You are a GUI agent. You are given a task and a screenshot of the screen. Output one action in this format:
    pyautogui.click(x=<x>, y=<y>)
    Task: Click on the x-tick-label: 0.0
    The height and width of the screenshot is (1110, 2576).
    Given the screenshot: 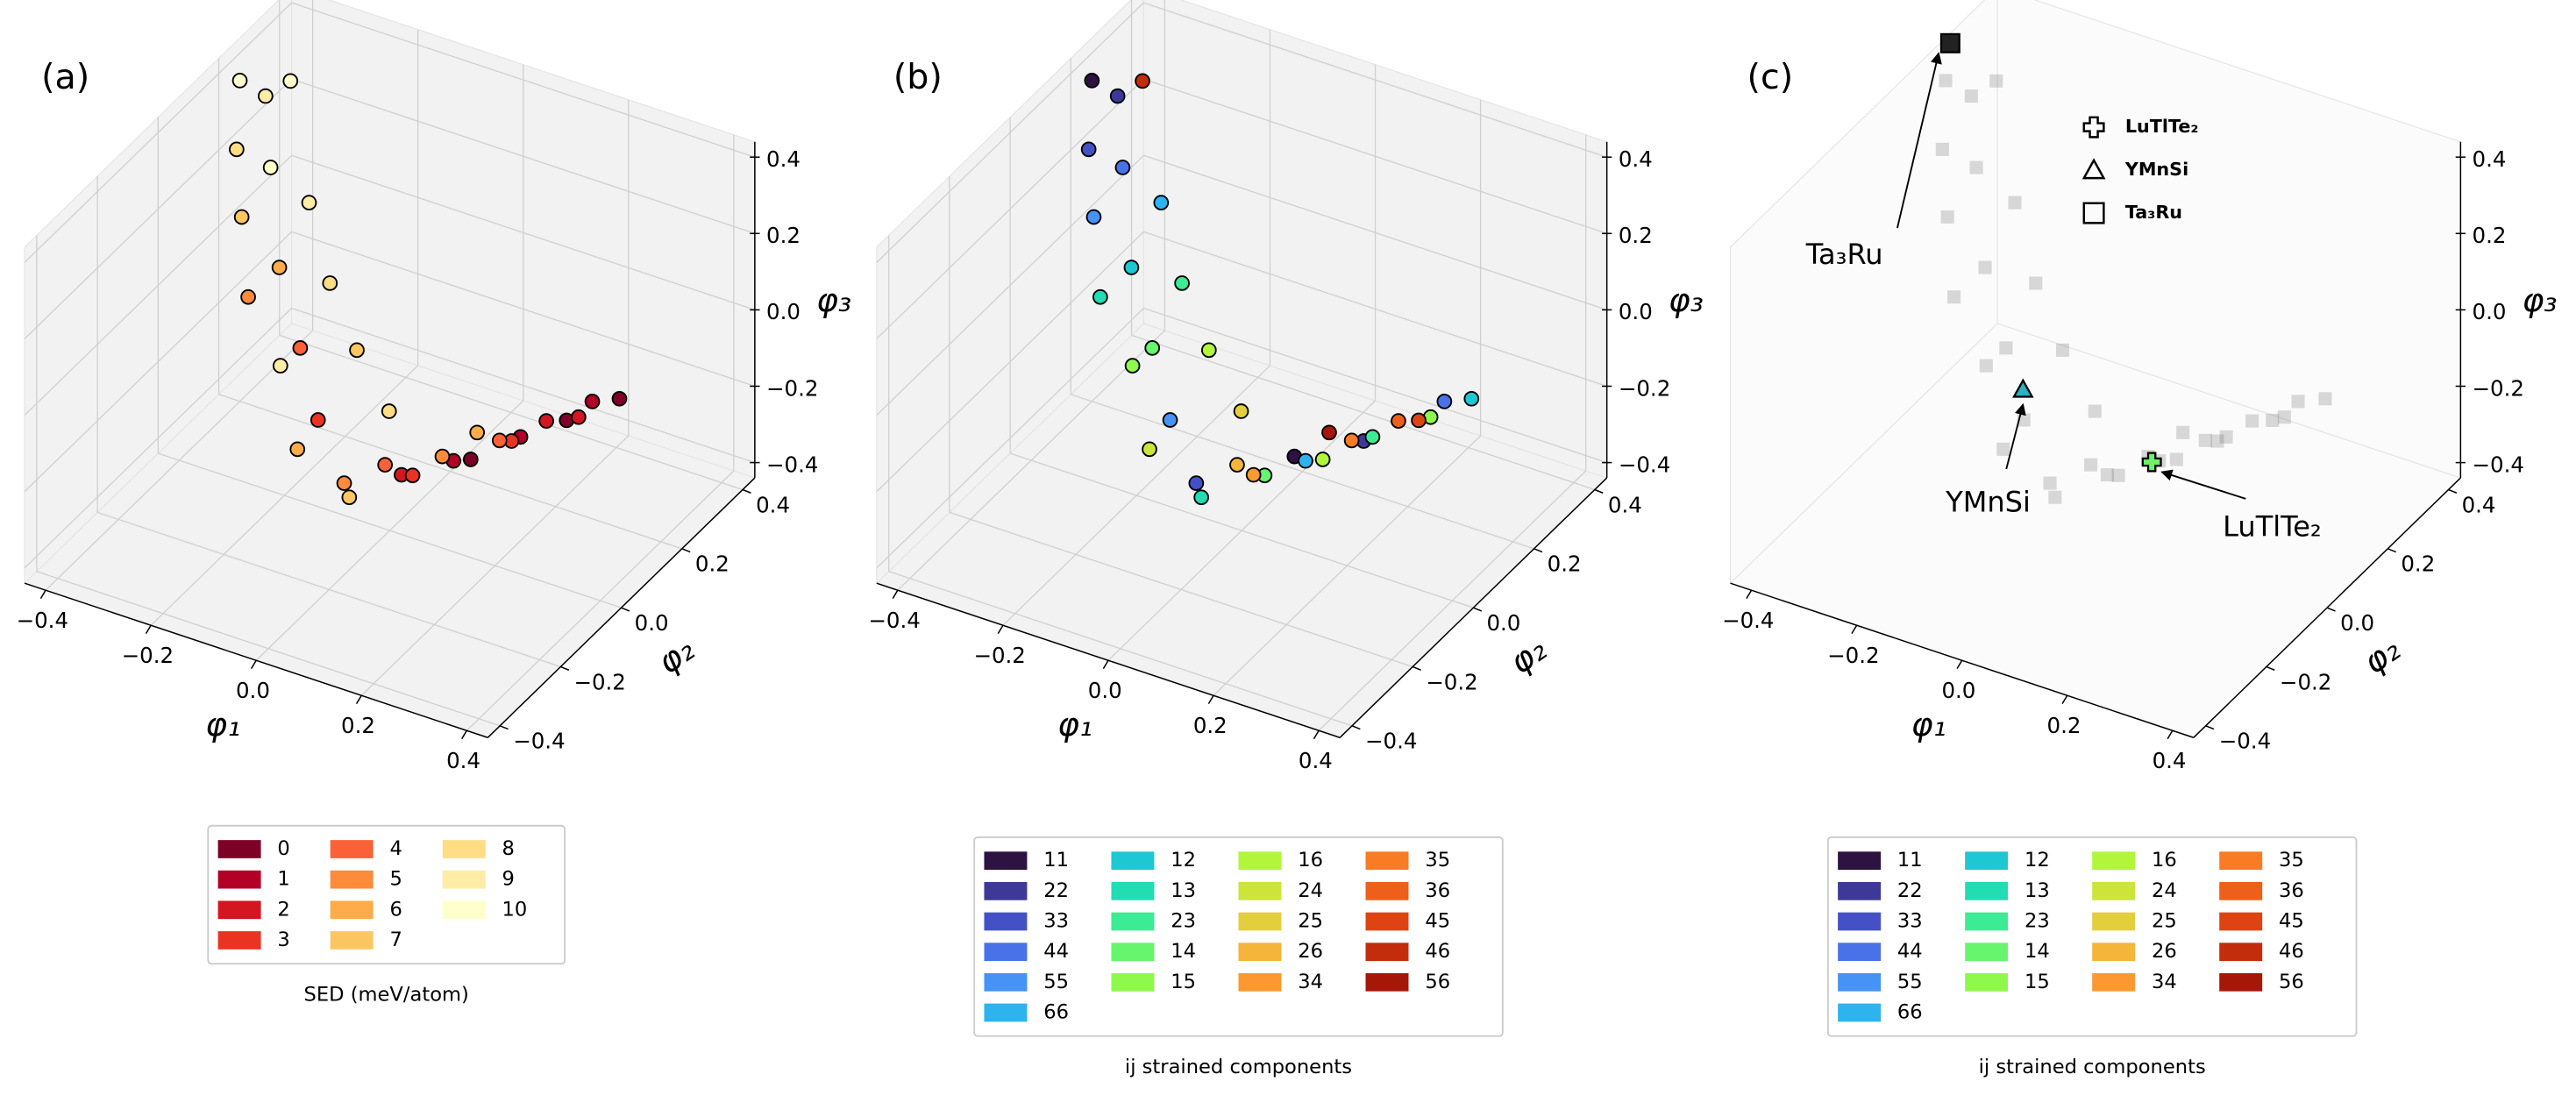 What is the action you would take?
    pyautogui.click(x=253, y=690)
    